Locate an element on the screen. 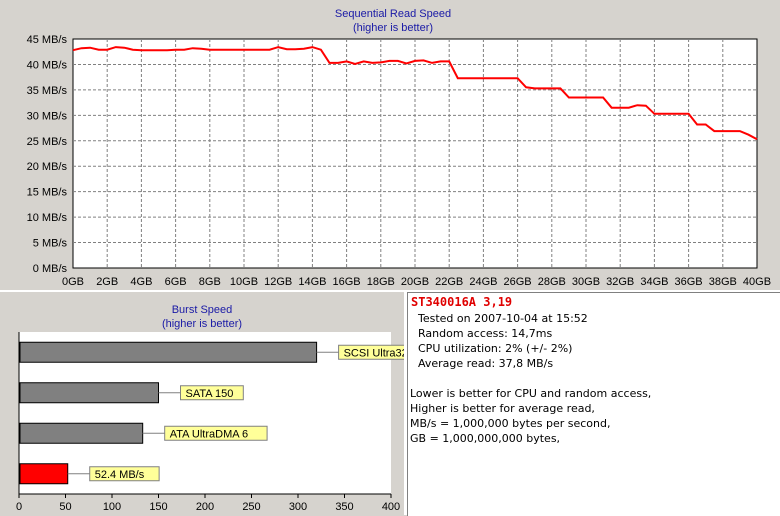  y-tick-label: 30 MB/s is located at coordinates (47, 116).